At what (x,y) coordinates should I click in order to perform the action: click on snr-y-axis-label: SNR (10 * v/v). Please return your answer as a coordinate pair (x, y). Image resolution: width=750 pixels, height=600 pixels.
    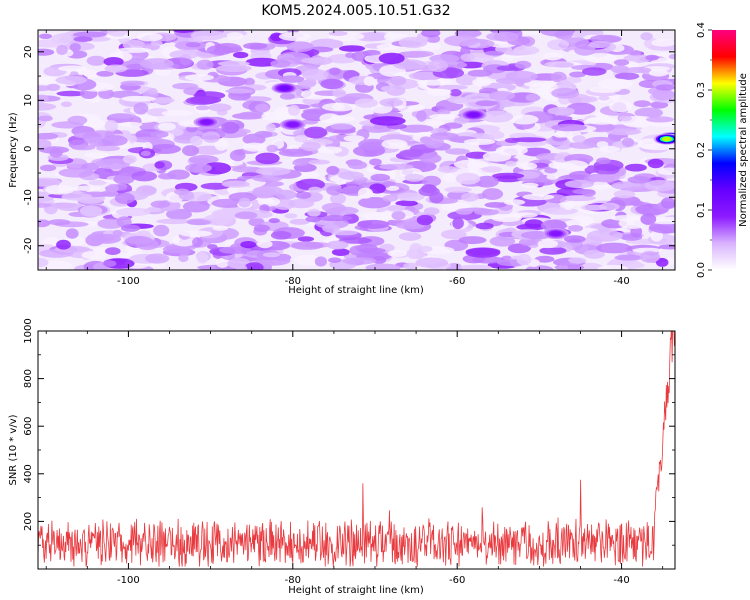
    Looking at the image, I should click on (13, 449).